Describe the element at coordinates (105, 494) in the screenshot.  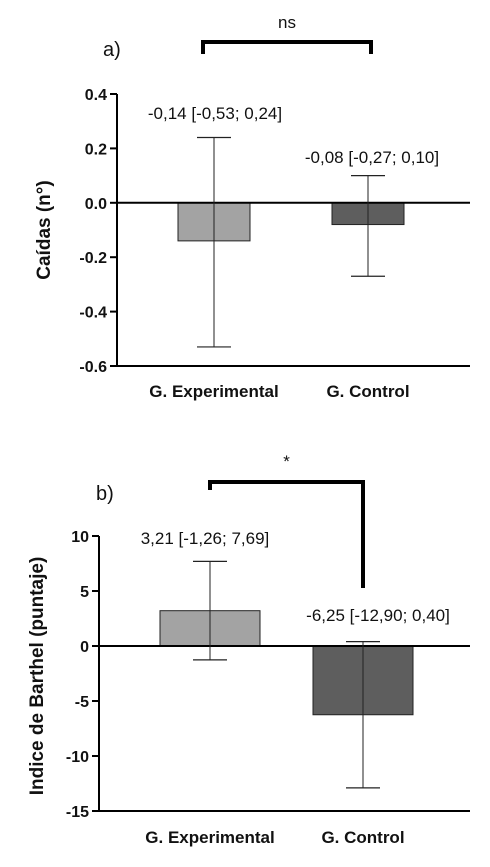
I see `panel-b-label: b)` at that location.